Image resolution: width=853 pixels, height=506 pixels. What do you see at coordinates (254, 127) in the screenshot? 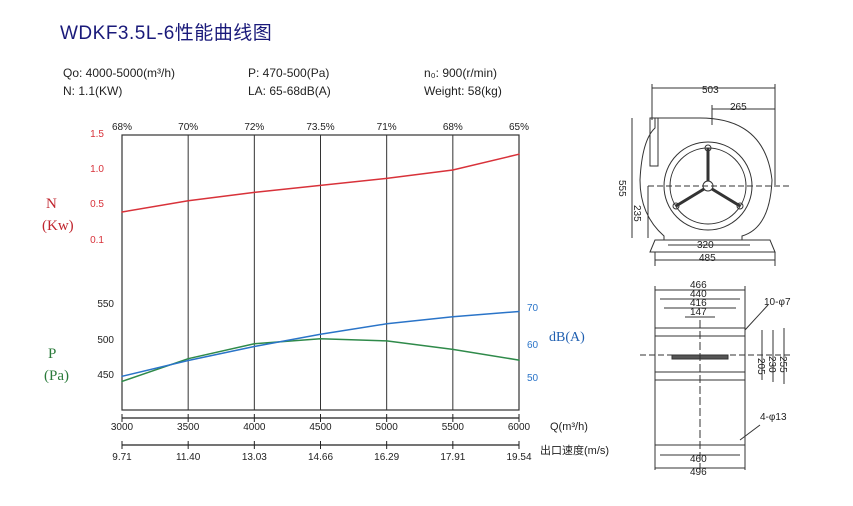
I see `efficiency-label: 72%` at bounding box center [254, 127].